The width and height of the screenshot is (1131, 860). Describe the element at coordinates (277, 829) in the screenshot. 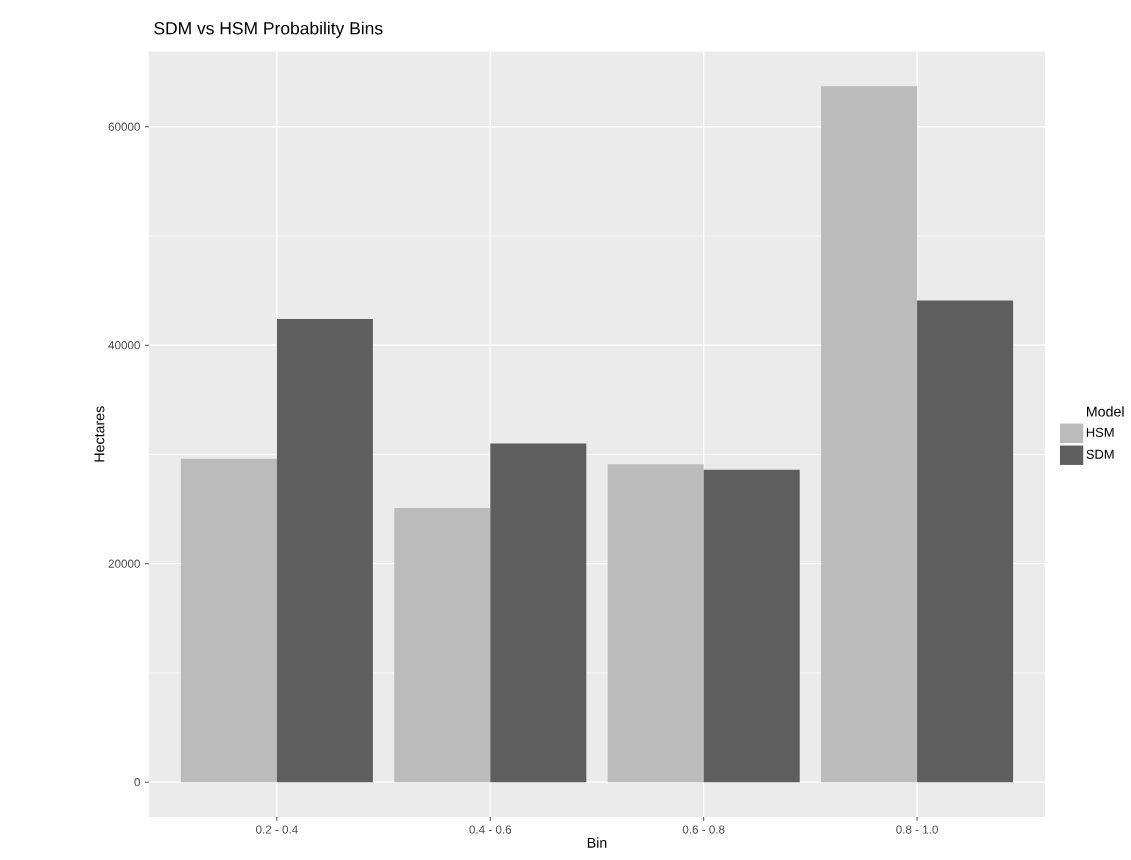

I see `x-tick-label: 0.2 - 0.4` at that location.